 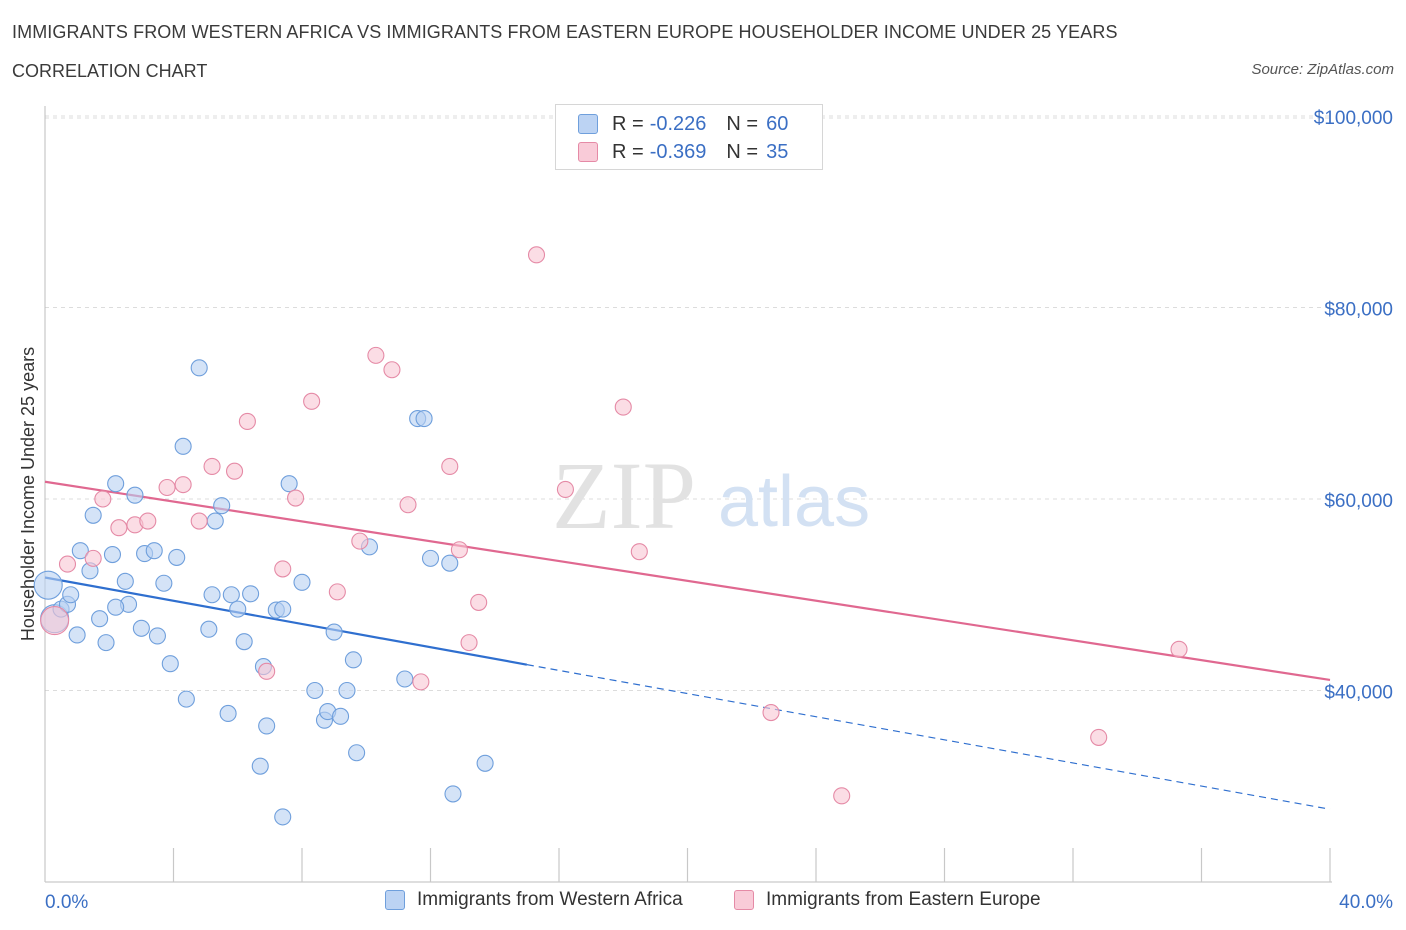 I want to click on legend-row-western-africa: R = -0.226 N = 60, so click(x=683, y=124).